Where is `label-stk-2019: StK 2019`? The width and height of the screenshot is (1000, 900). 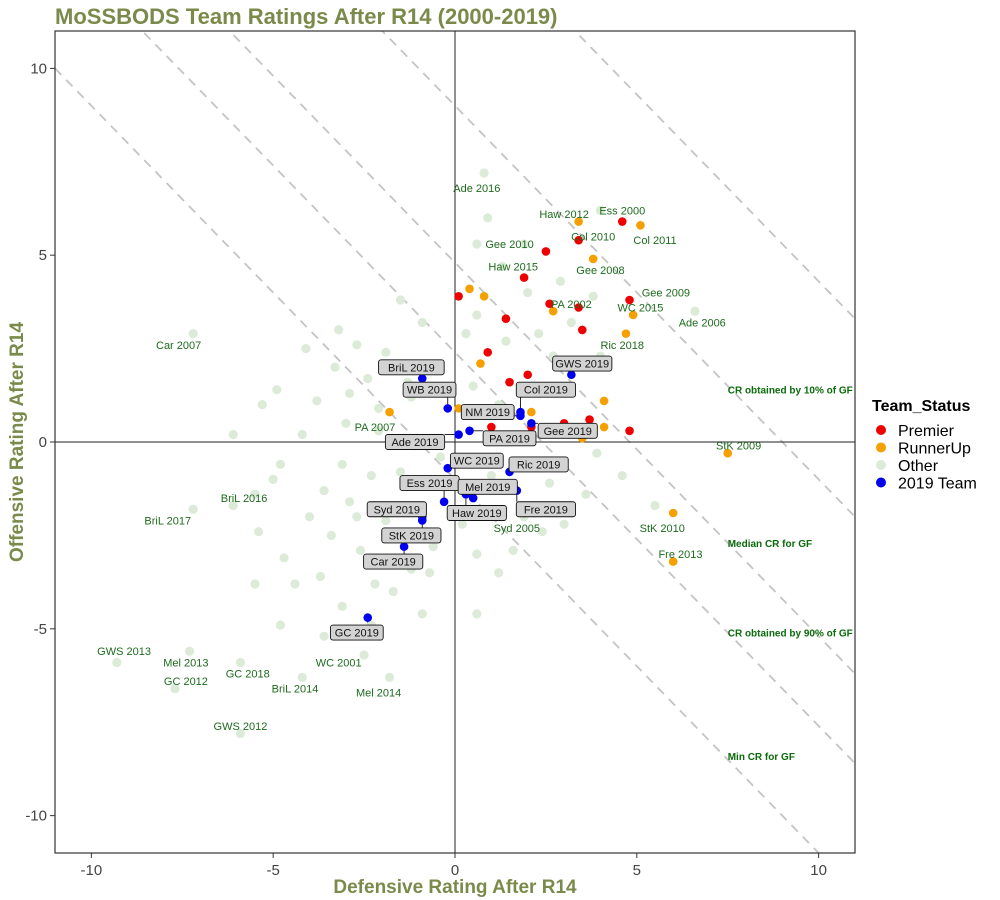
label-stk-2019: StK 2019 is located at coordinates (411, 536).